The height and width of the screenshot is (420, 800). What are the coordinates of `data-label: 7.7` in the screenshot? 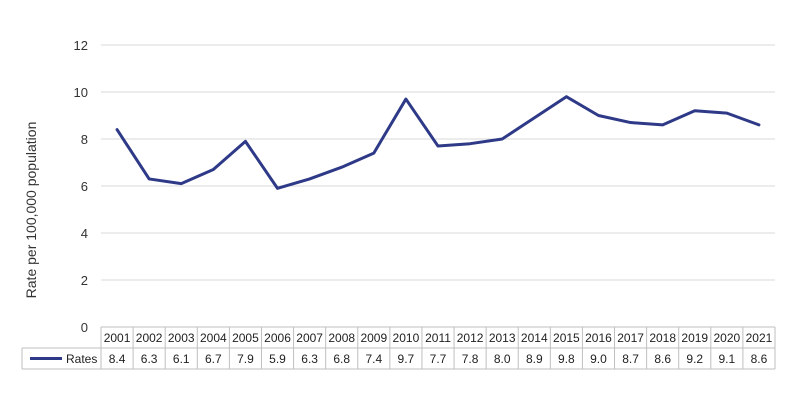 It's located at (438, 359).